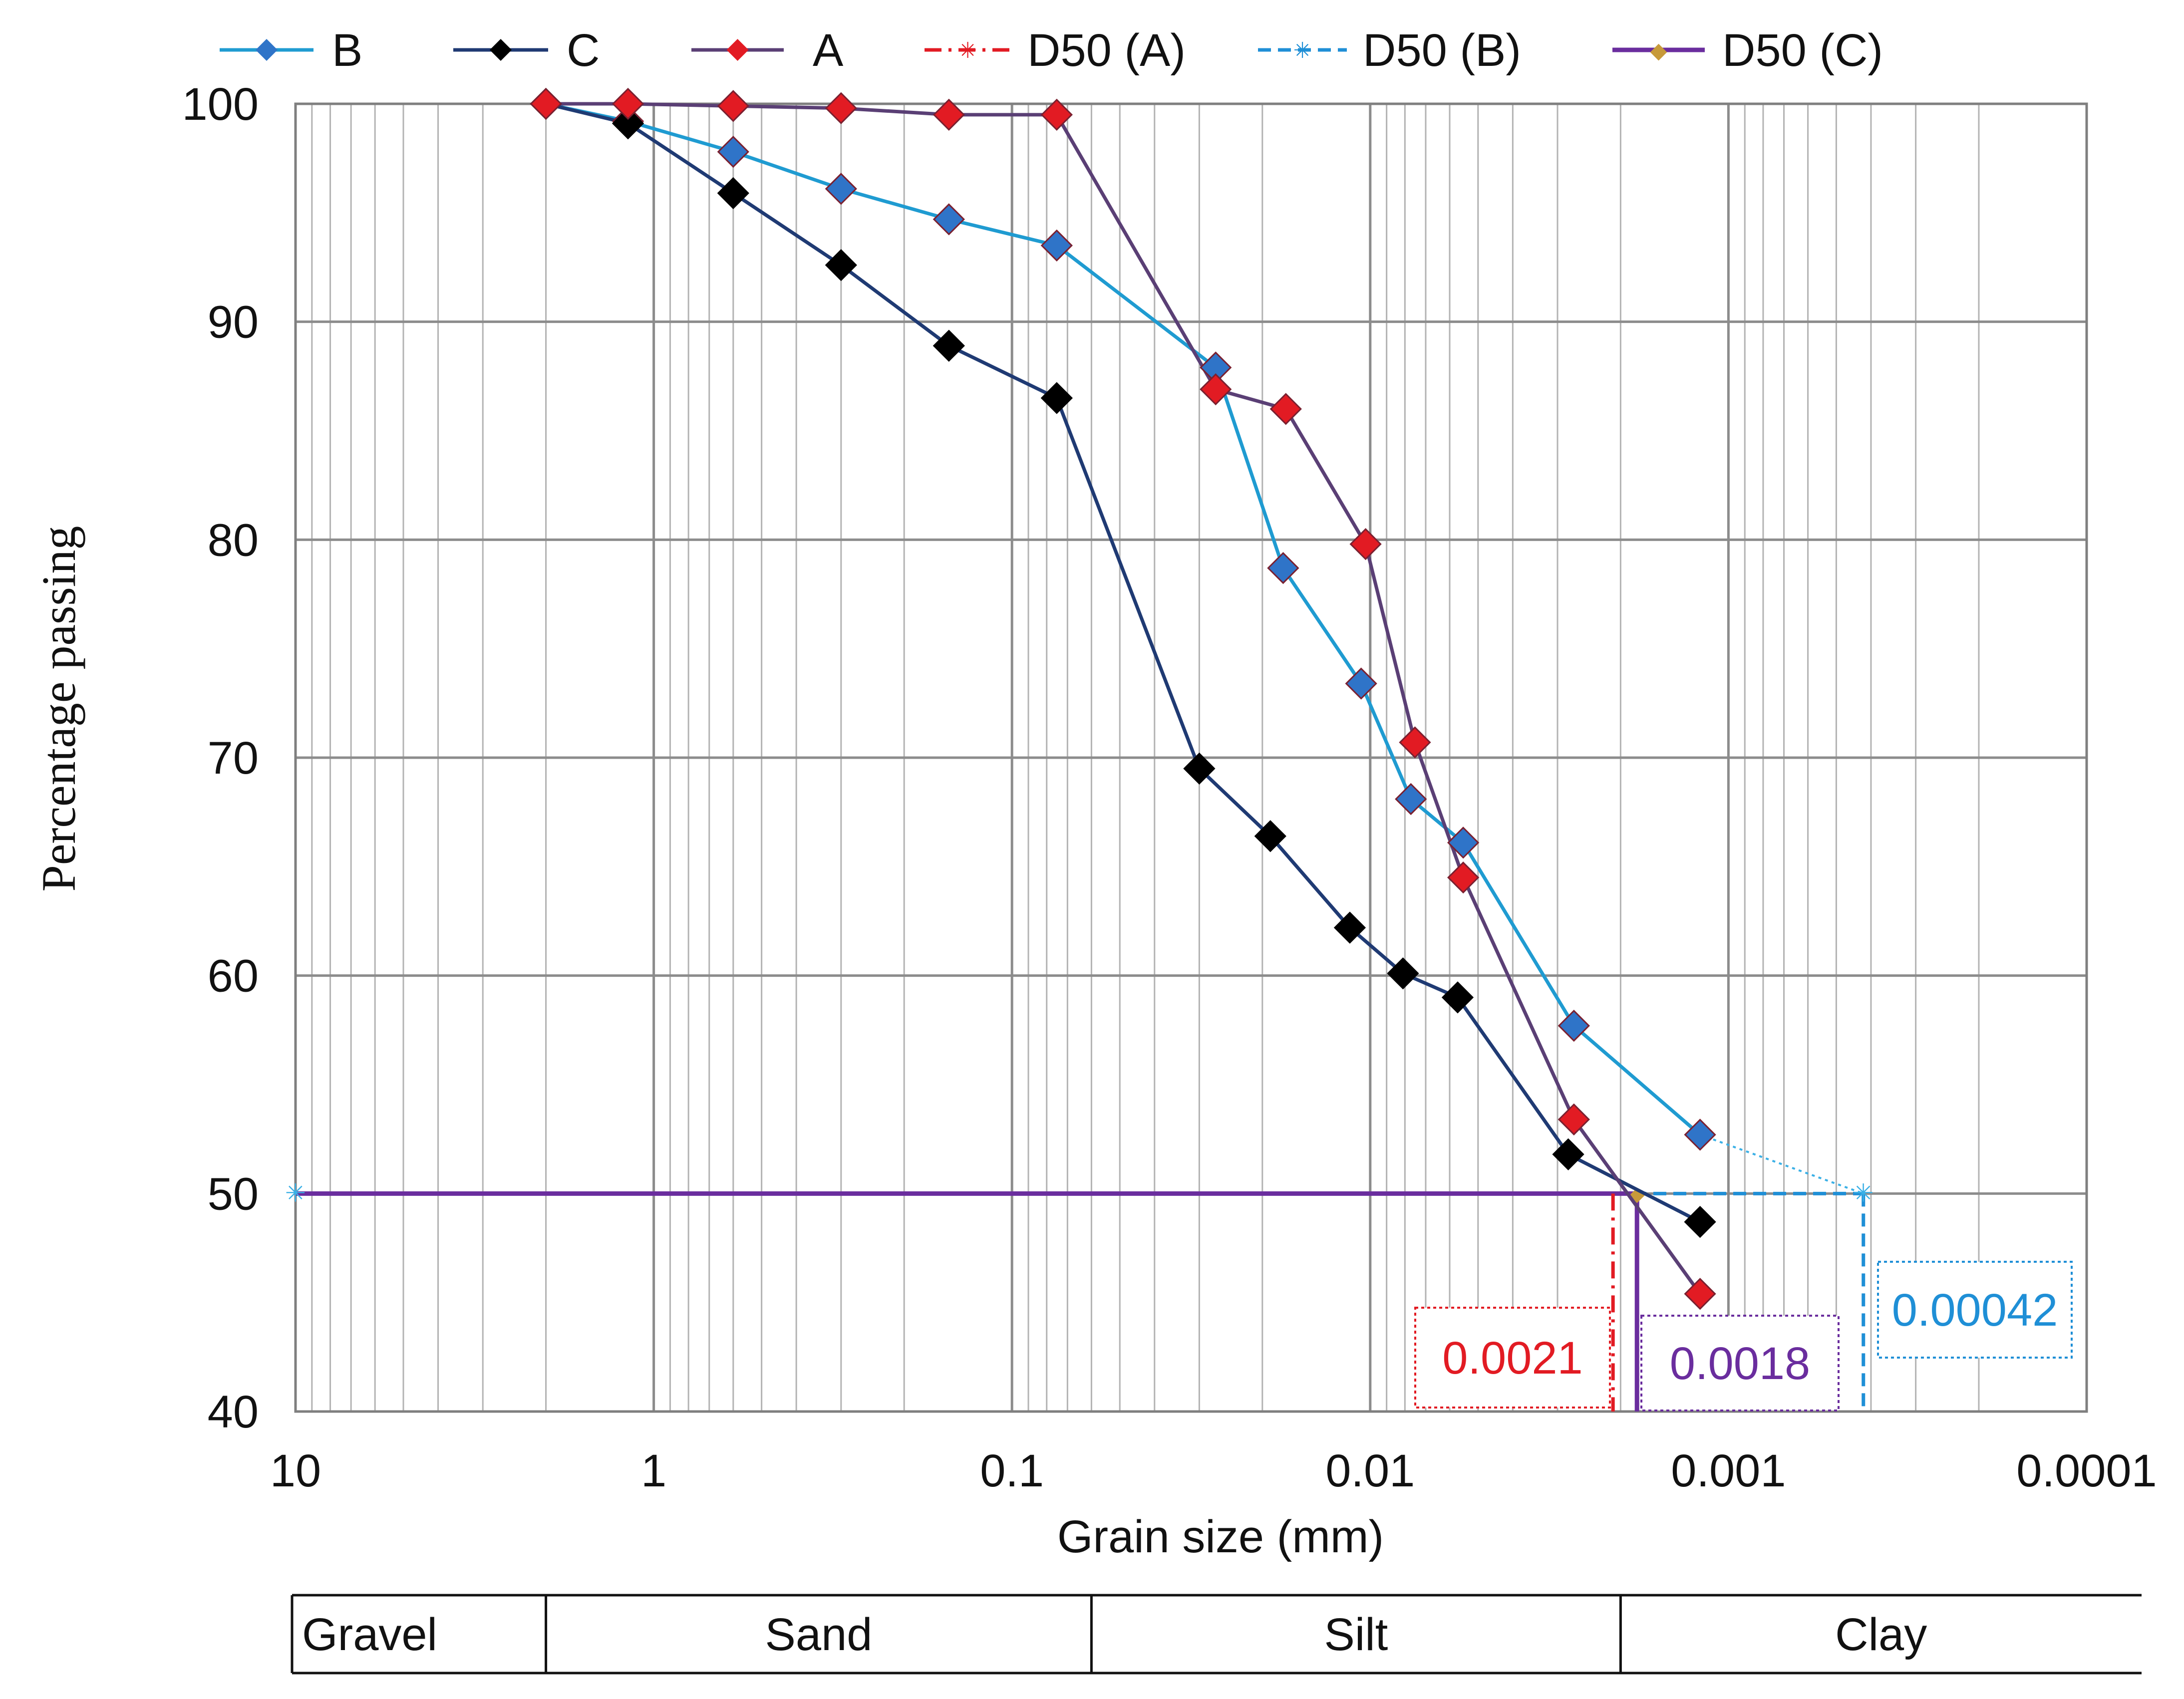  Describe the element at coordinates (1216, 1634) in the screenshot. I see `soil-classification-table: Gravel Sand Silt Clay` at that location.